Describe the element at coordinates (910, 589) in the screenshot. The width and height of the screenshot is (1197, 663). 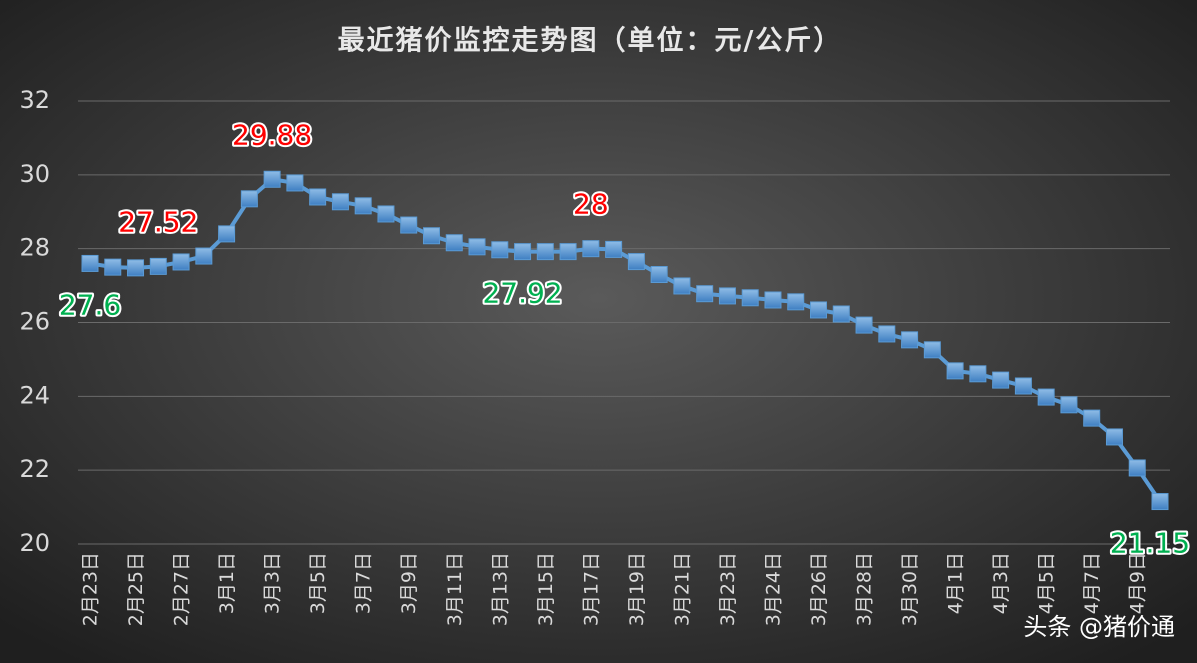
I see `x-tick-label: 3月30日` at that location.